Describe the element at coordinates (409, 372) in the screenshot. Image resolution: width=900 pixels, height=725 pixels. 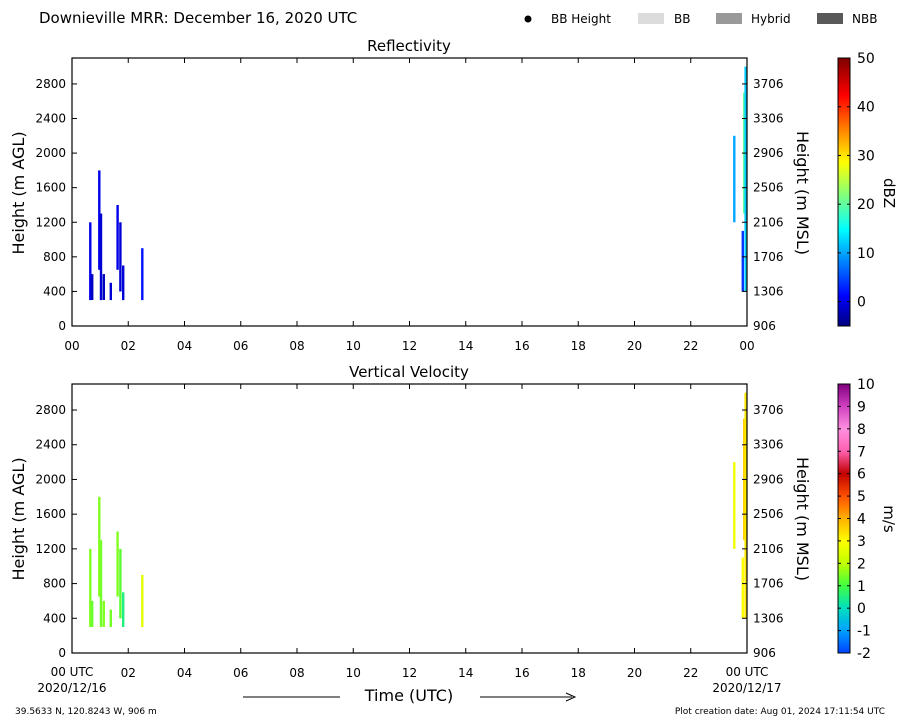
I see `velocity-title: Vertical Velocity` at that location.